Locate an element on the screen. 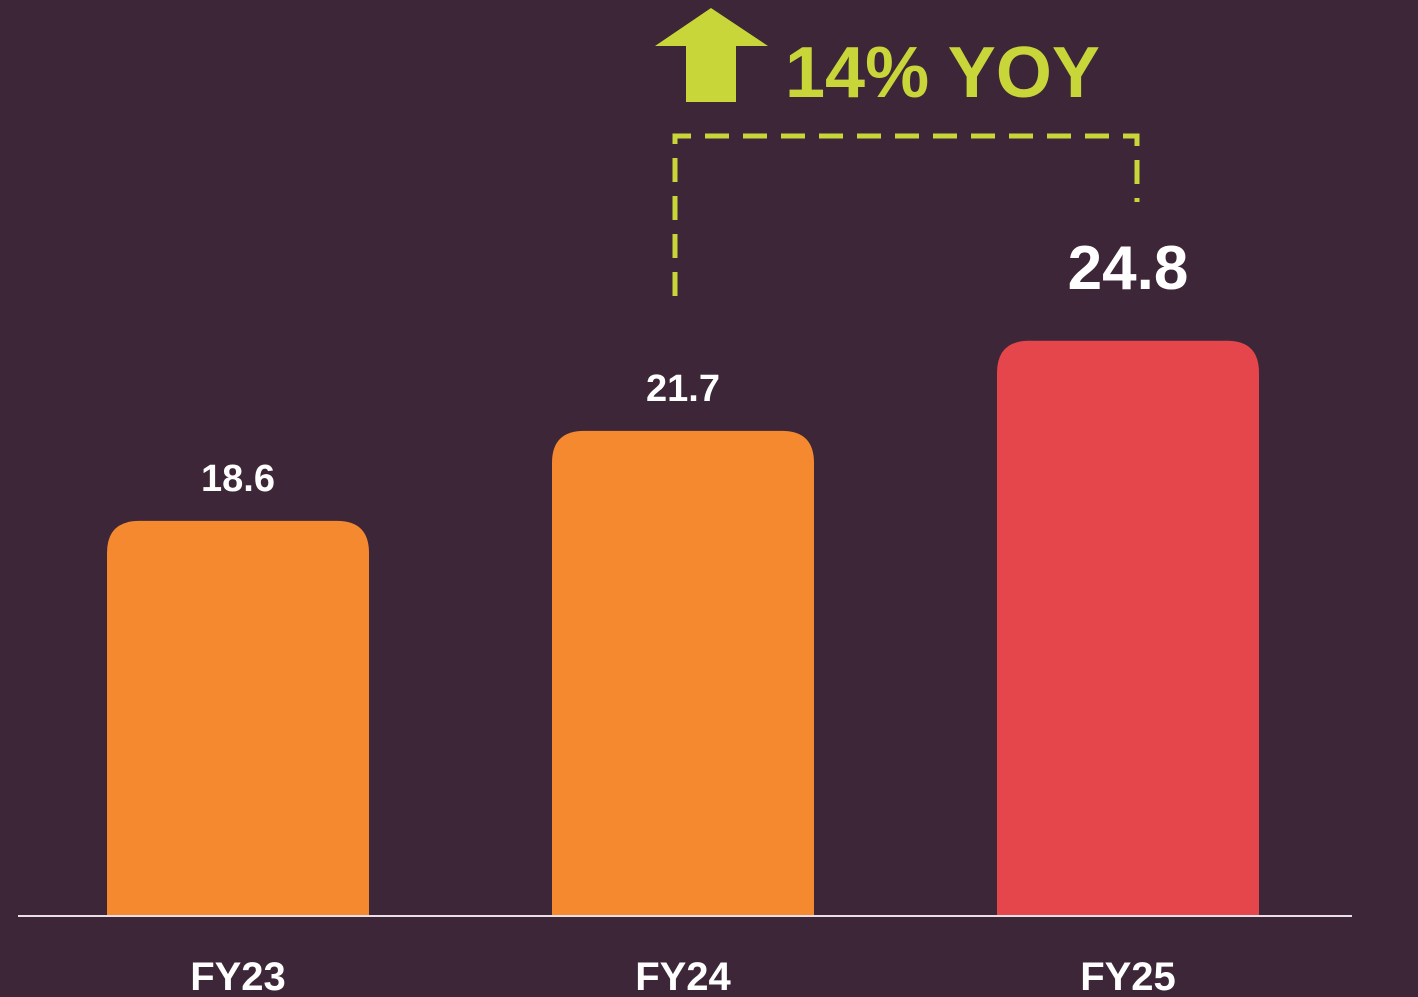 The image size is (1418, 997). up-arrow is located at coordinates (711, 55).